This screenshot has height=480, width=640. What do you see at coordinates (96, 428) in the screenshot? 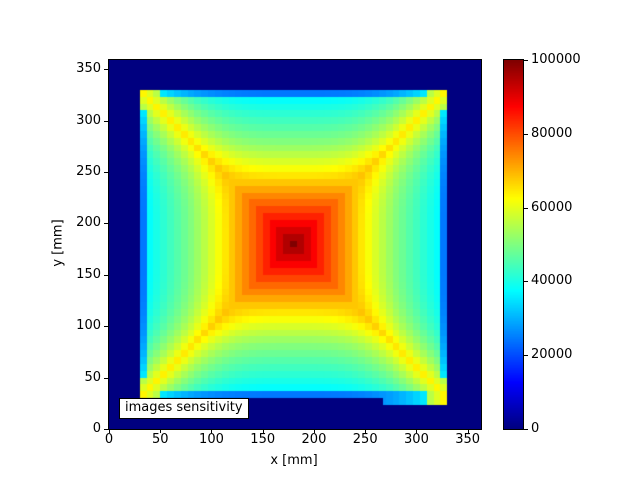
I see `y-tick-label: 0` at bounding box center [96, 428].